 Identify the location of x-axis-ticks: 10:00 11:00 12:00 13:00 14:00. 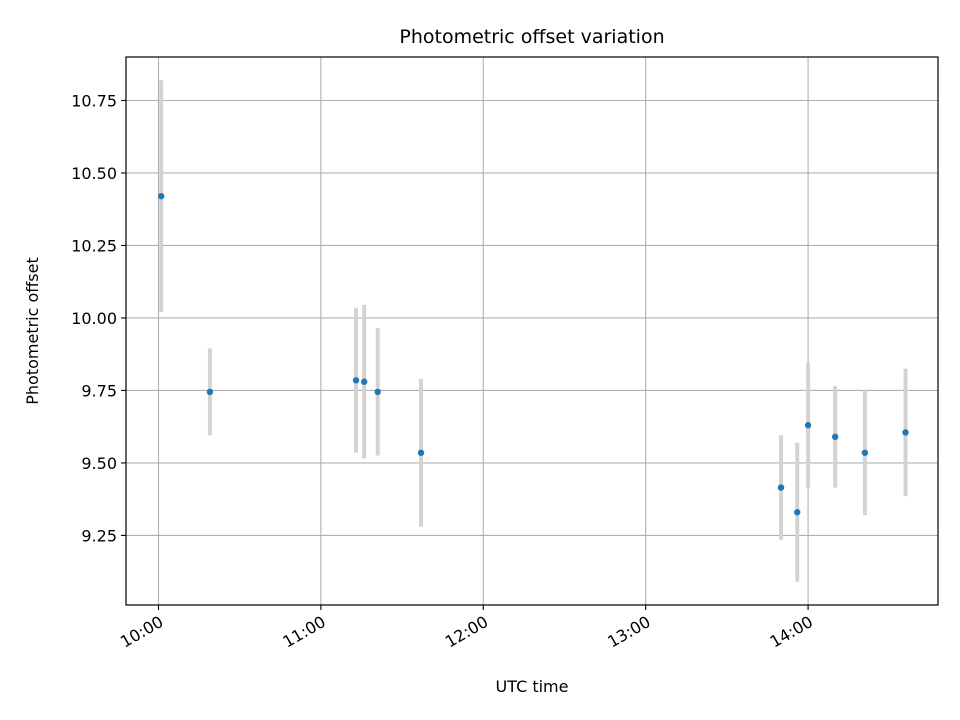
(466, 628).